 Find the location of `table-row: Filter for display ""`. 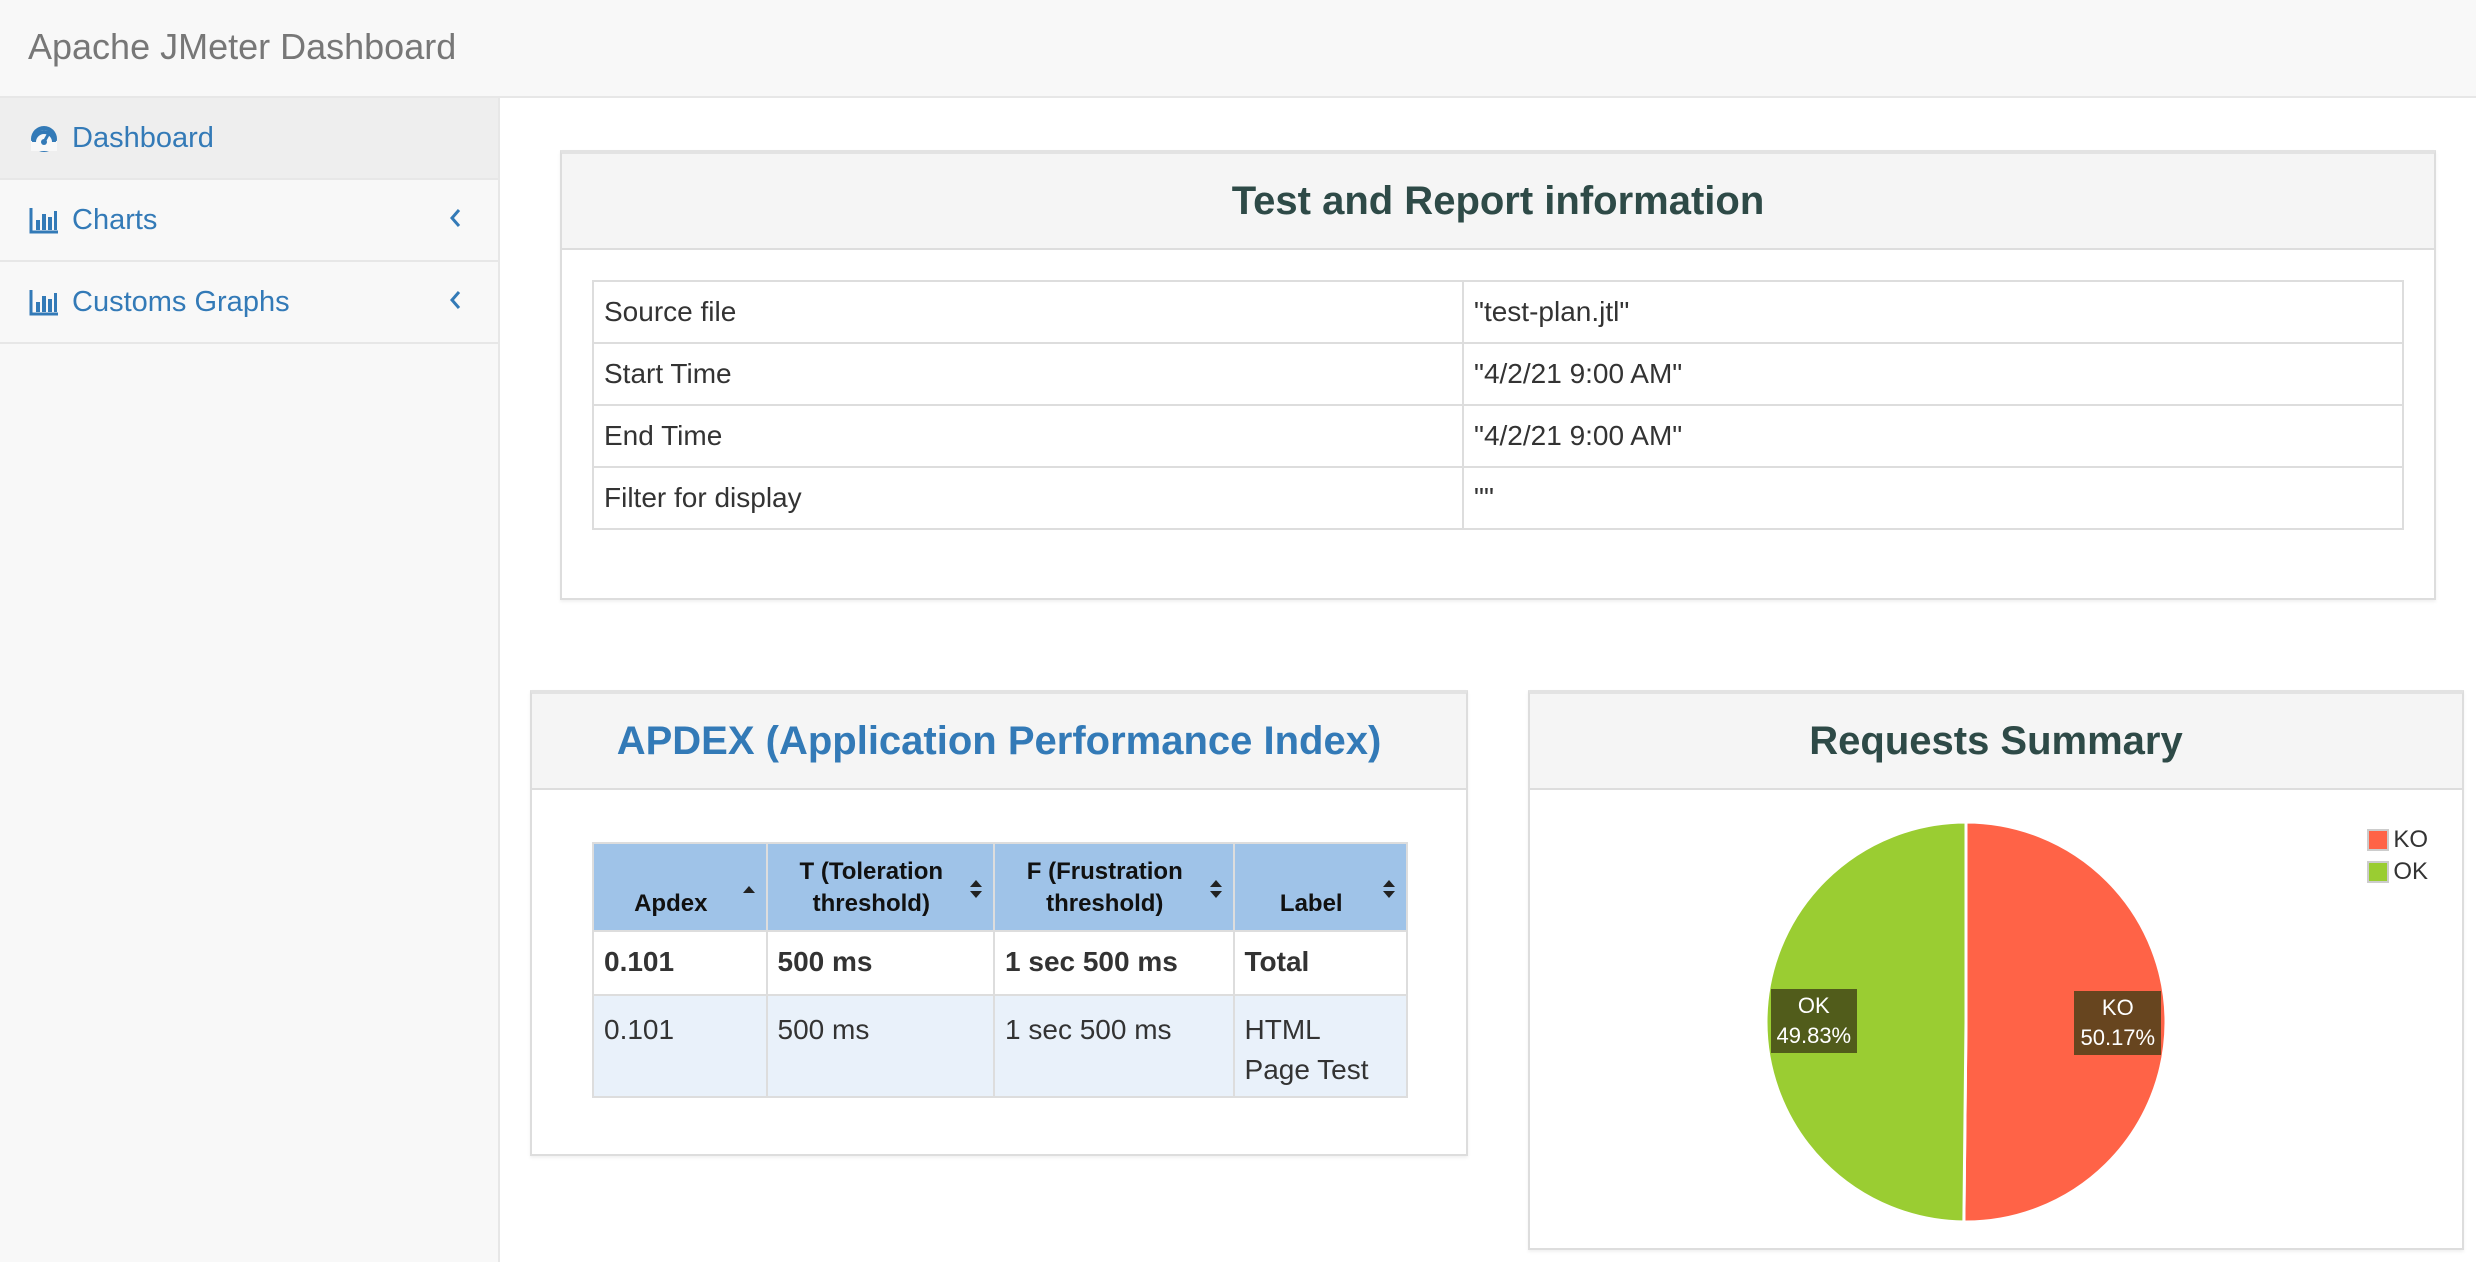

table-row: Filter for display "" is located at coordinates (1498, 498).